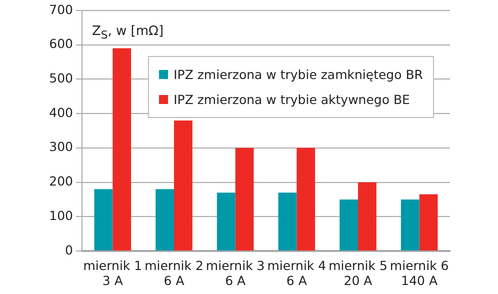 The height and width of the screenshot is (294, 498). What do you see at coordinates (61, 44) in the screenshot?
I see `y-tick-label: 600` at bounding box center [61, 44].